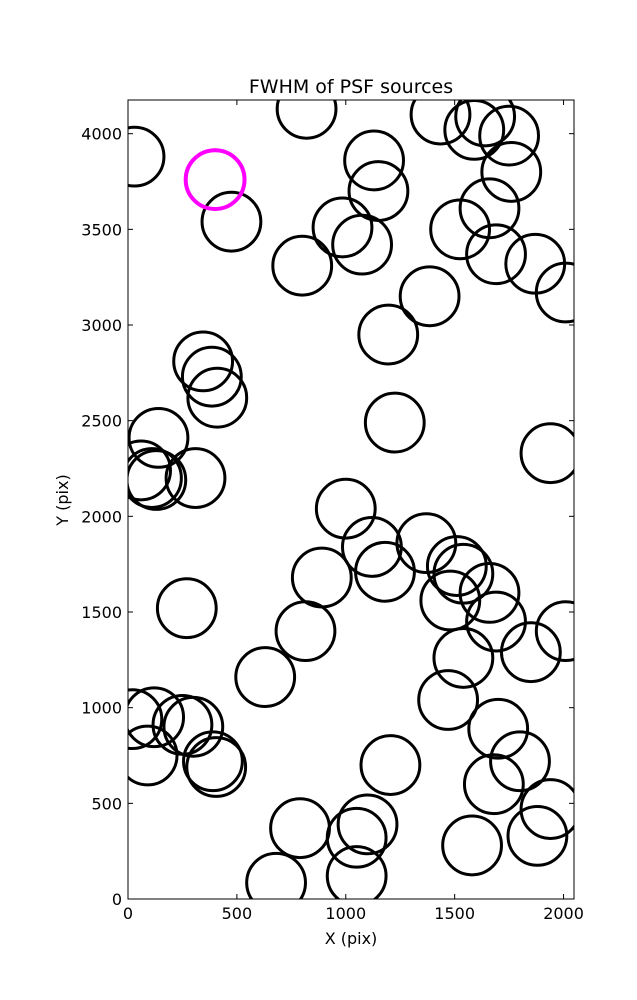 This screenshot has width=637, height=1000. I want to click on y-tick-label: 2500, so click(101, 421).